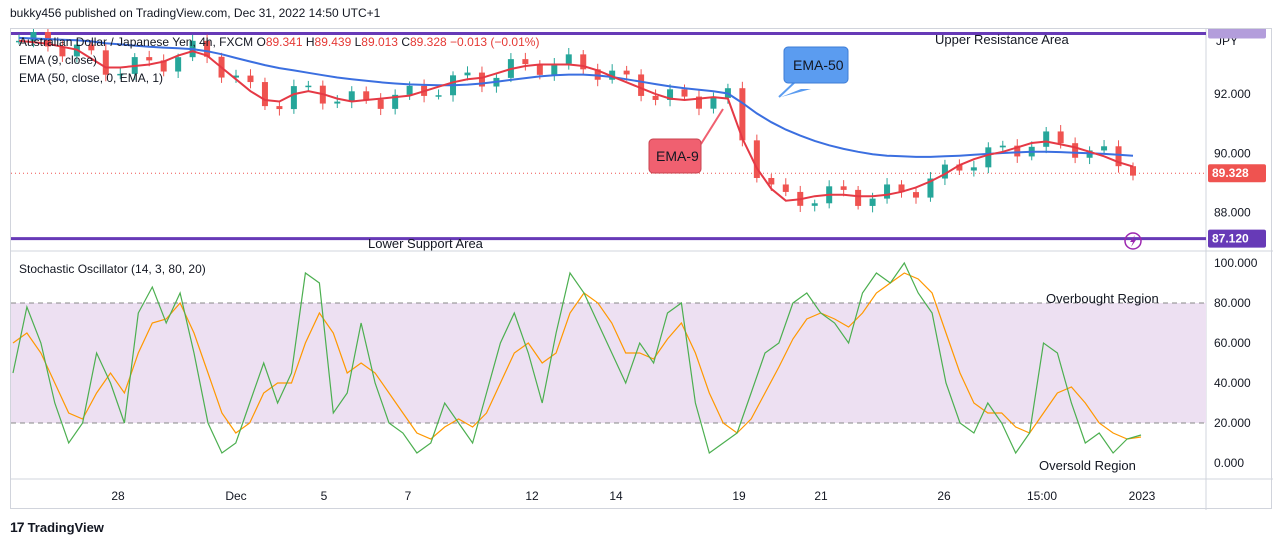 This screenshot has height=546, width=1280. What do you see at coordinates (405, 42) in the screenshot?
I see `ohlc-close-label: C` at bounding box center [405, 42].